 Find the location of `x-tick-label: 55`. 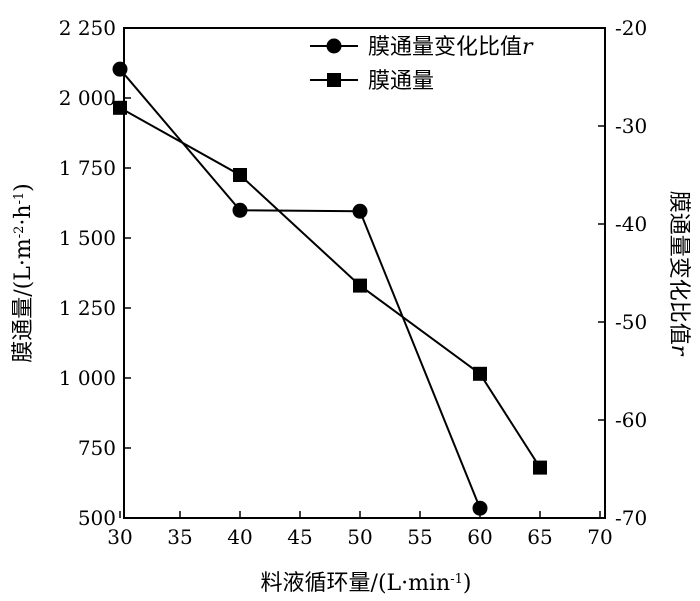

x-tick-label: 55 is located at coordinates (419, 537).